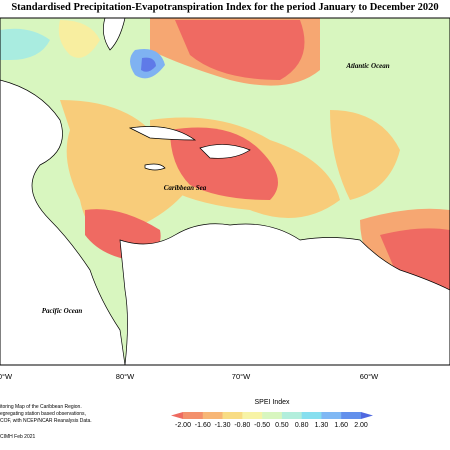 The width and height of the screenshot is (450, 450). What do you see at coordinates (46, 421) in the screenshot?
I see `source-text: COF, with NCEP/NCAR Reanalysis Data.` at bounding box center [46, 421].